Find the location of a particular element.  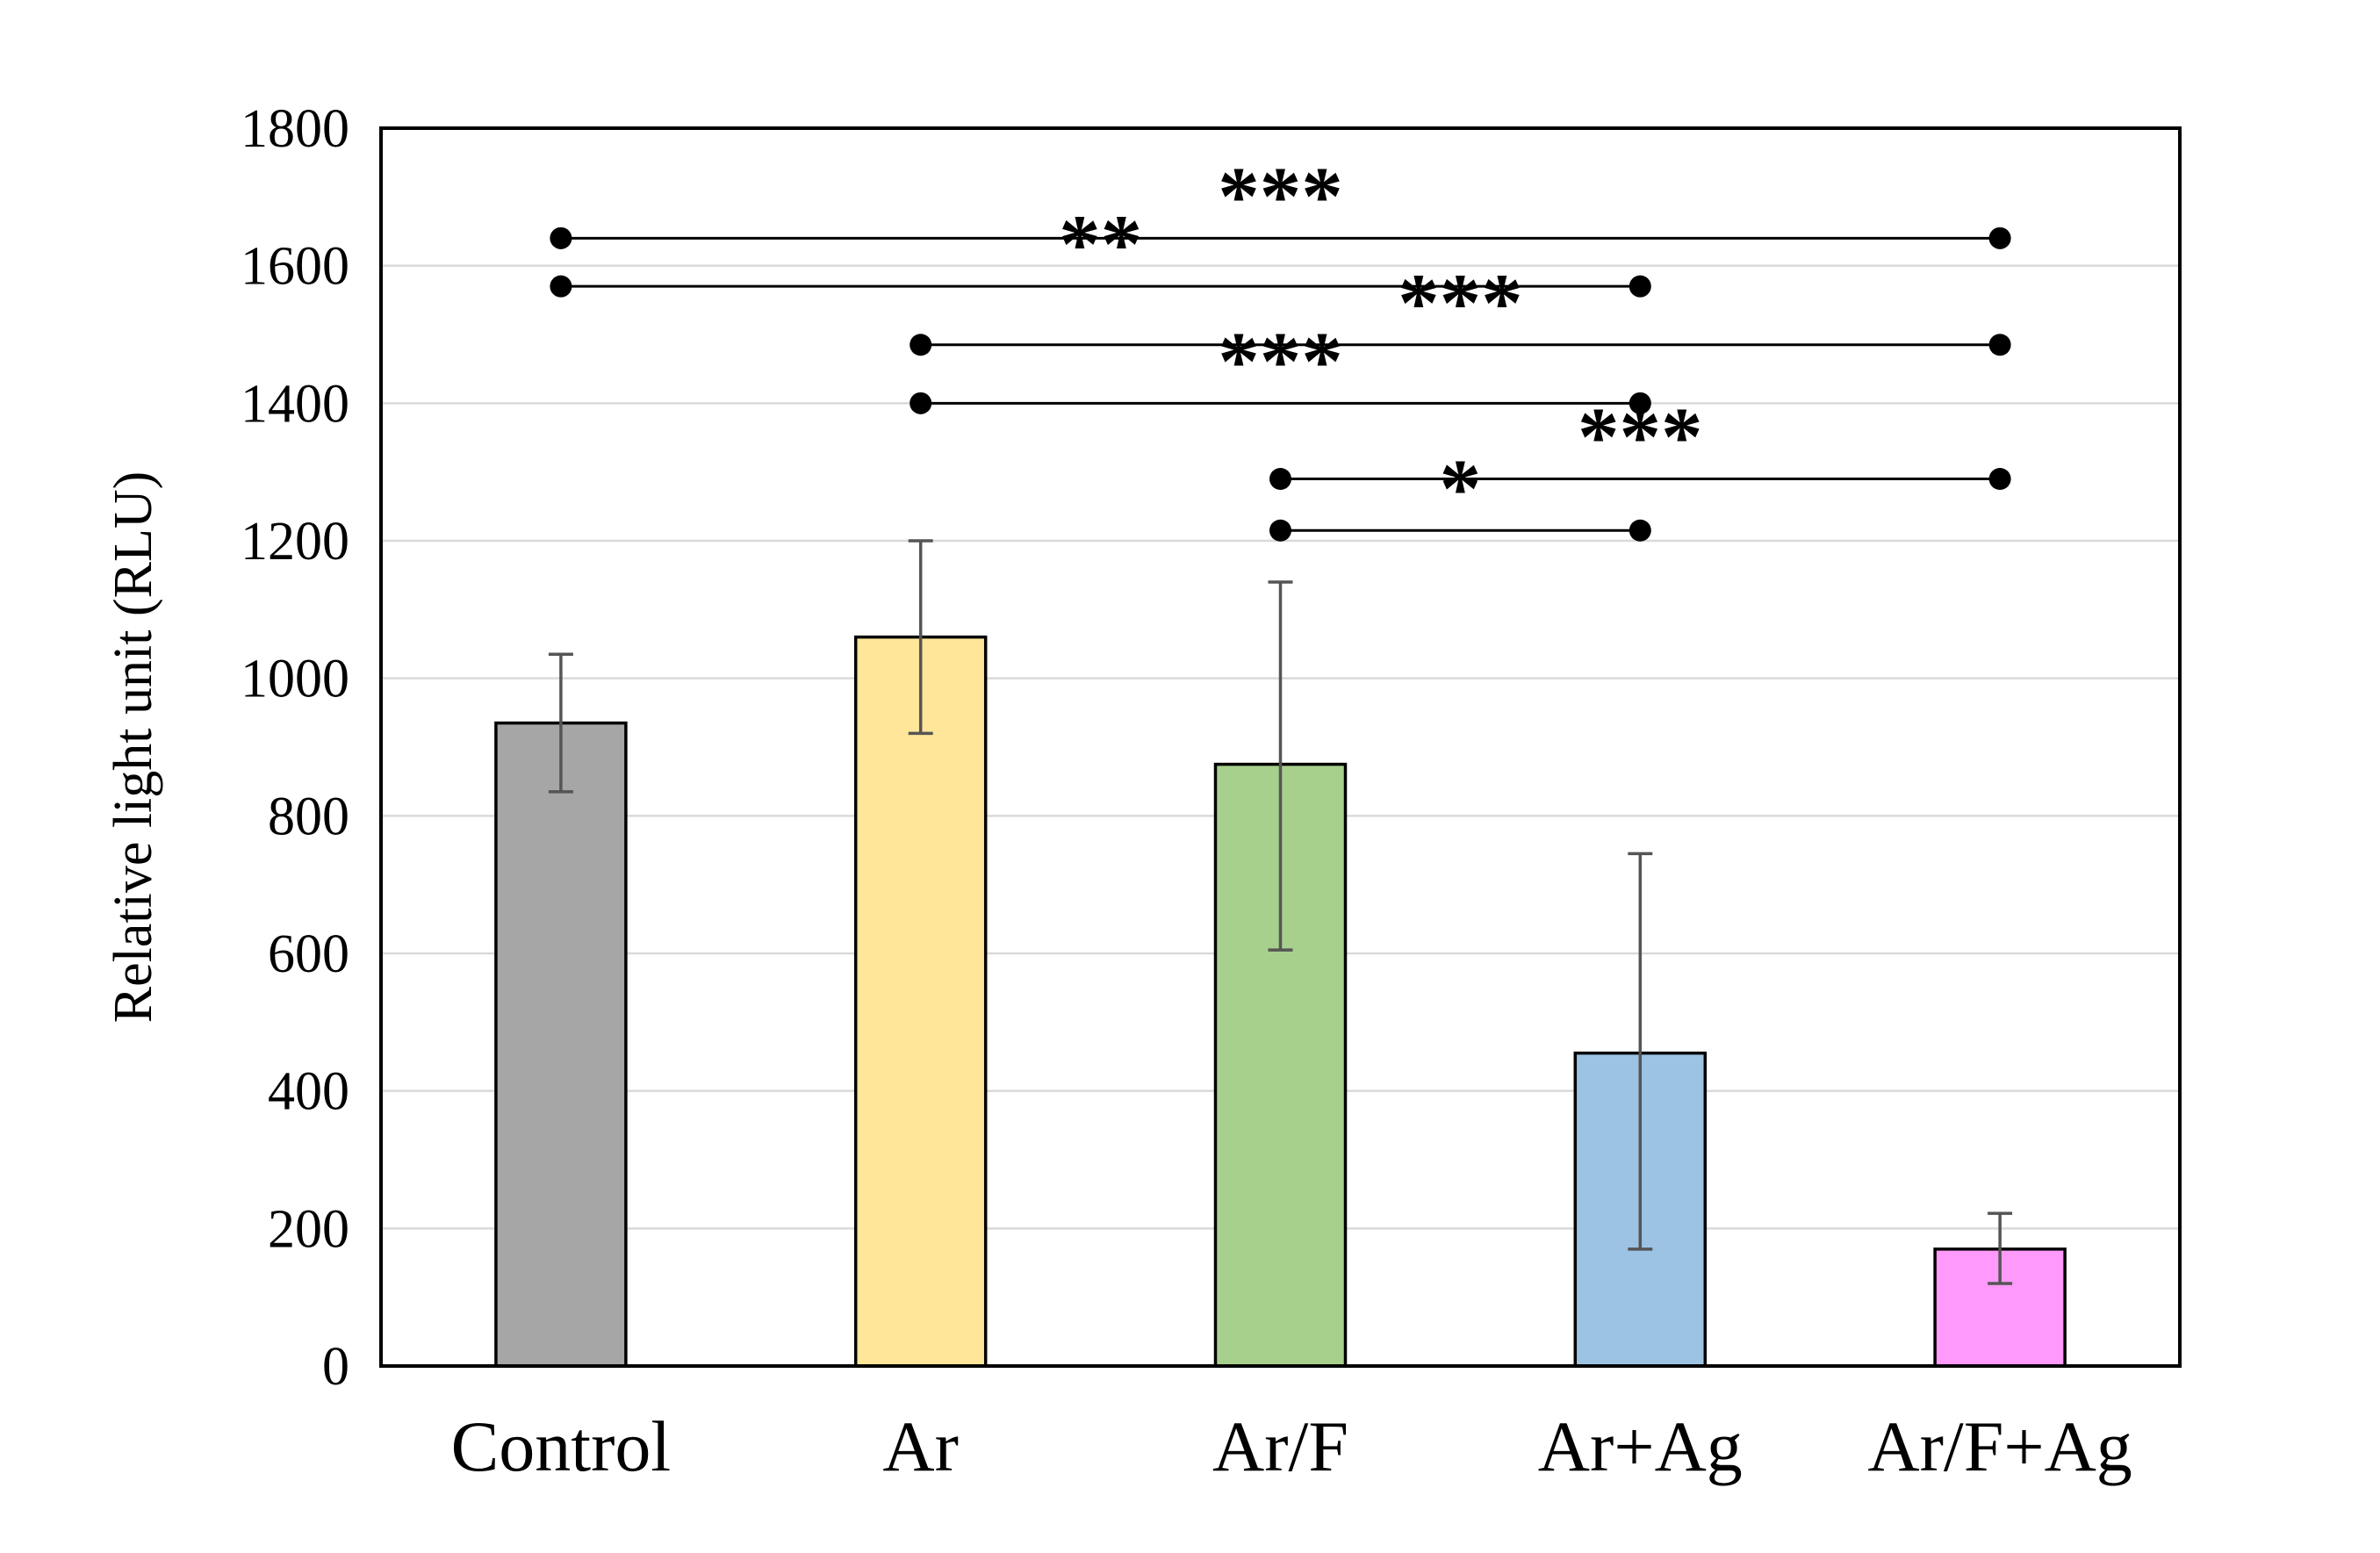

error-bar-ar-f-ag is located at coordinates (2000, 1248).